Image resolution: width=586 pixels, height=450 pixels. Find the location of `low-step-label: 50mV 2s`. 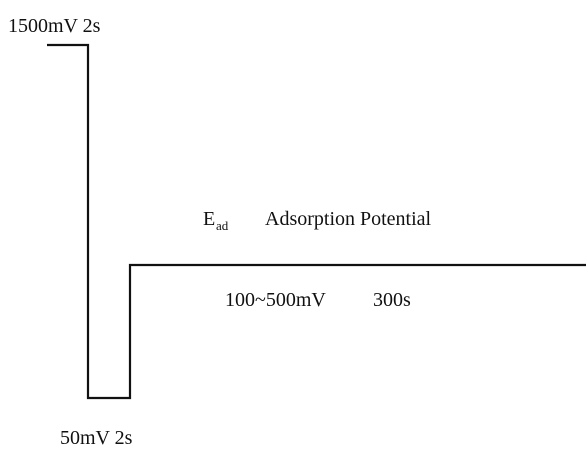

low-step-label: 50mV 2s is located at coordinates (96, 438).